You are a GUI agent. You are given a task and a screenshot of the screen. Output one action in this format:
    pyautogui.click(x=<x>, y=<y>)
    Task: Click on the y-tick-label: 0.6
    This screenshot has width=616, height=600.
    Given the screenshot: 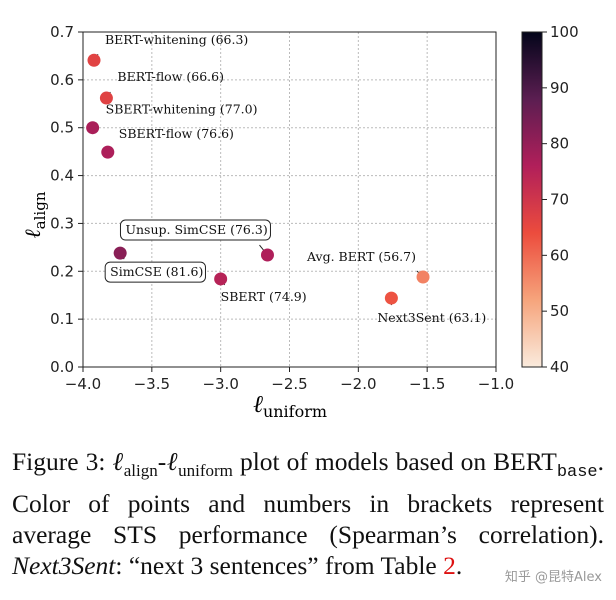 What is the action you would take?
    pyautogui.click(x=62, y=80)
    